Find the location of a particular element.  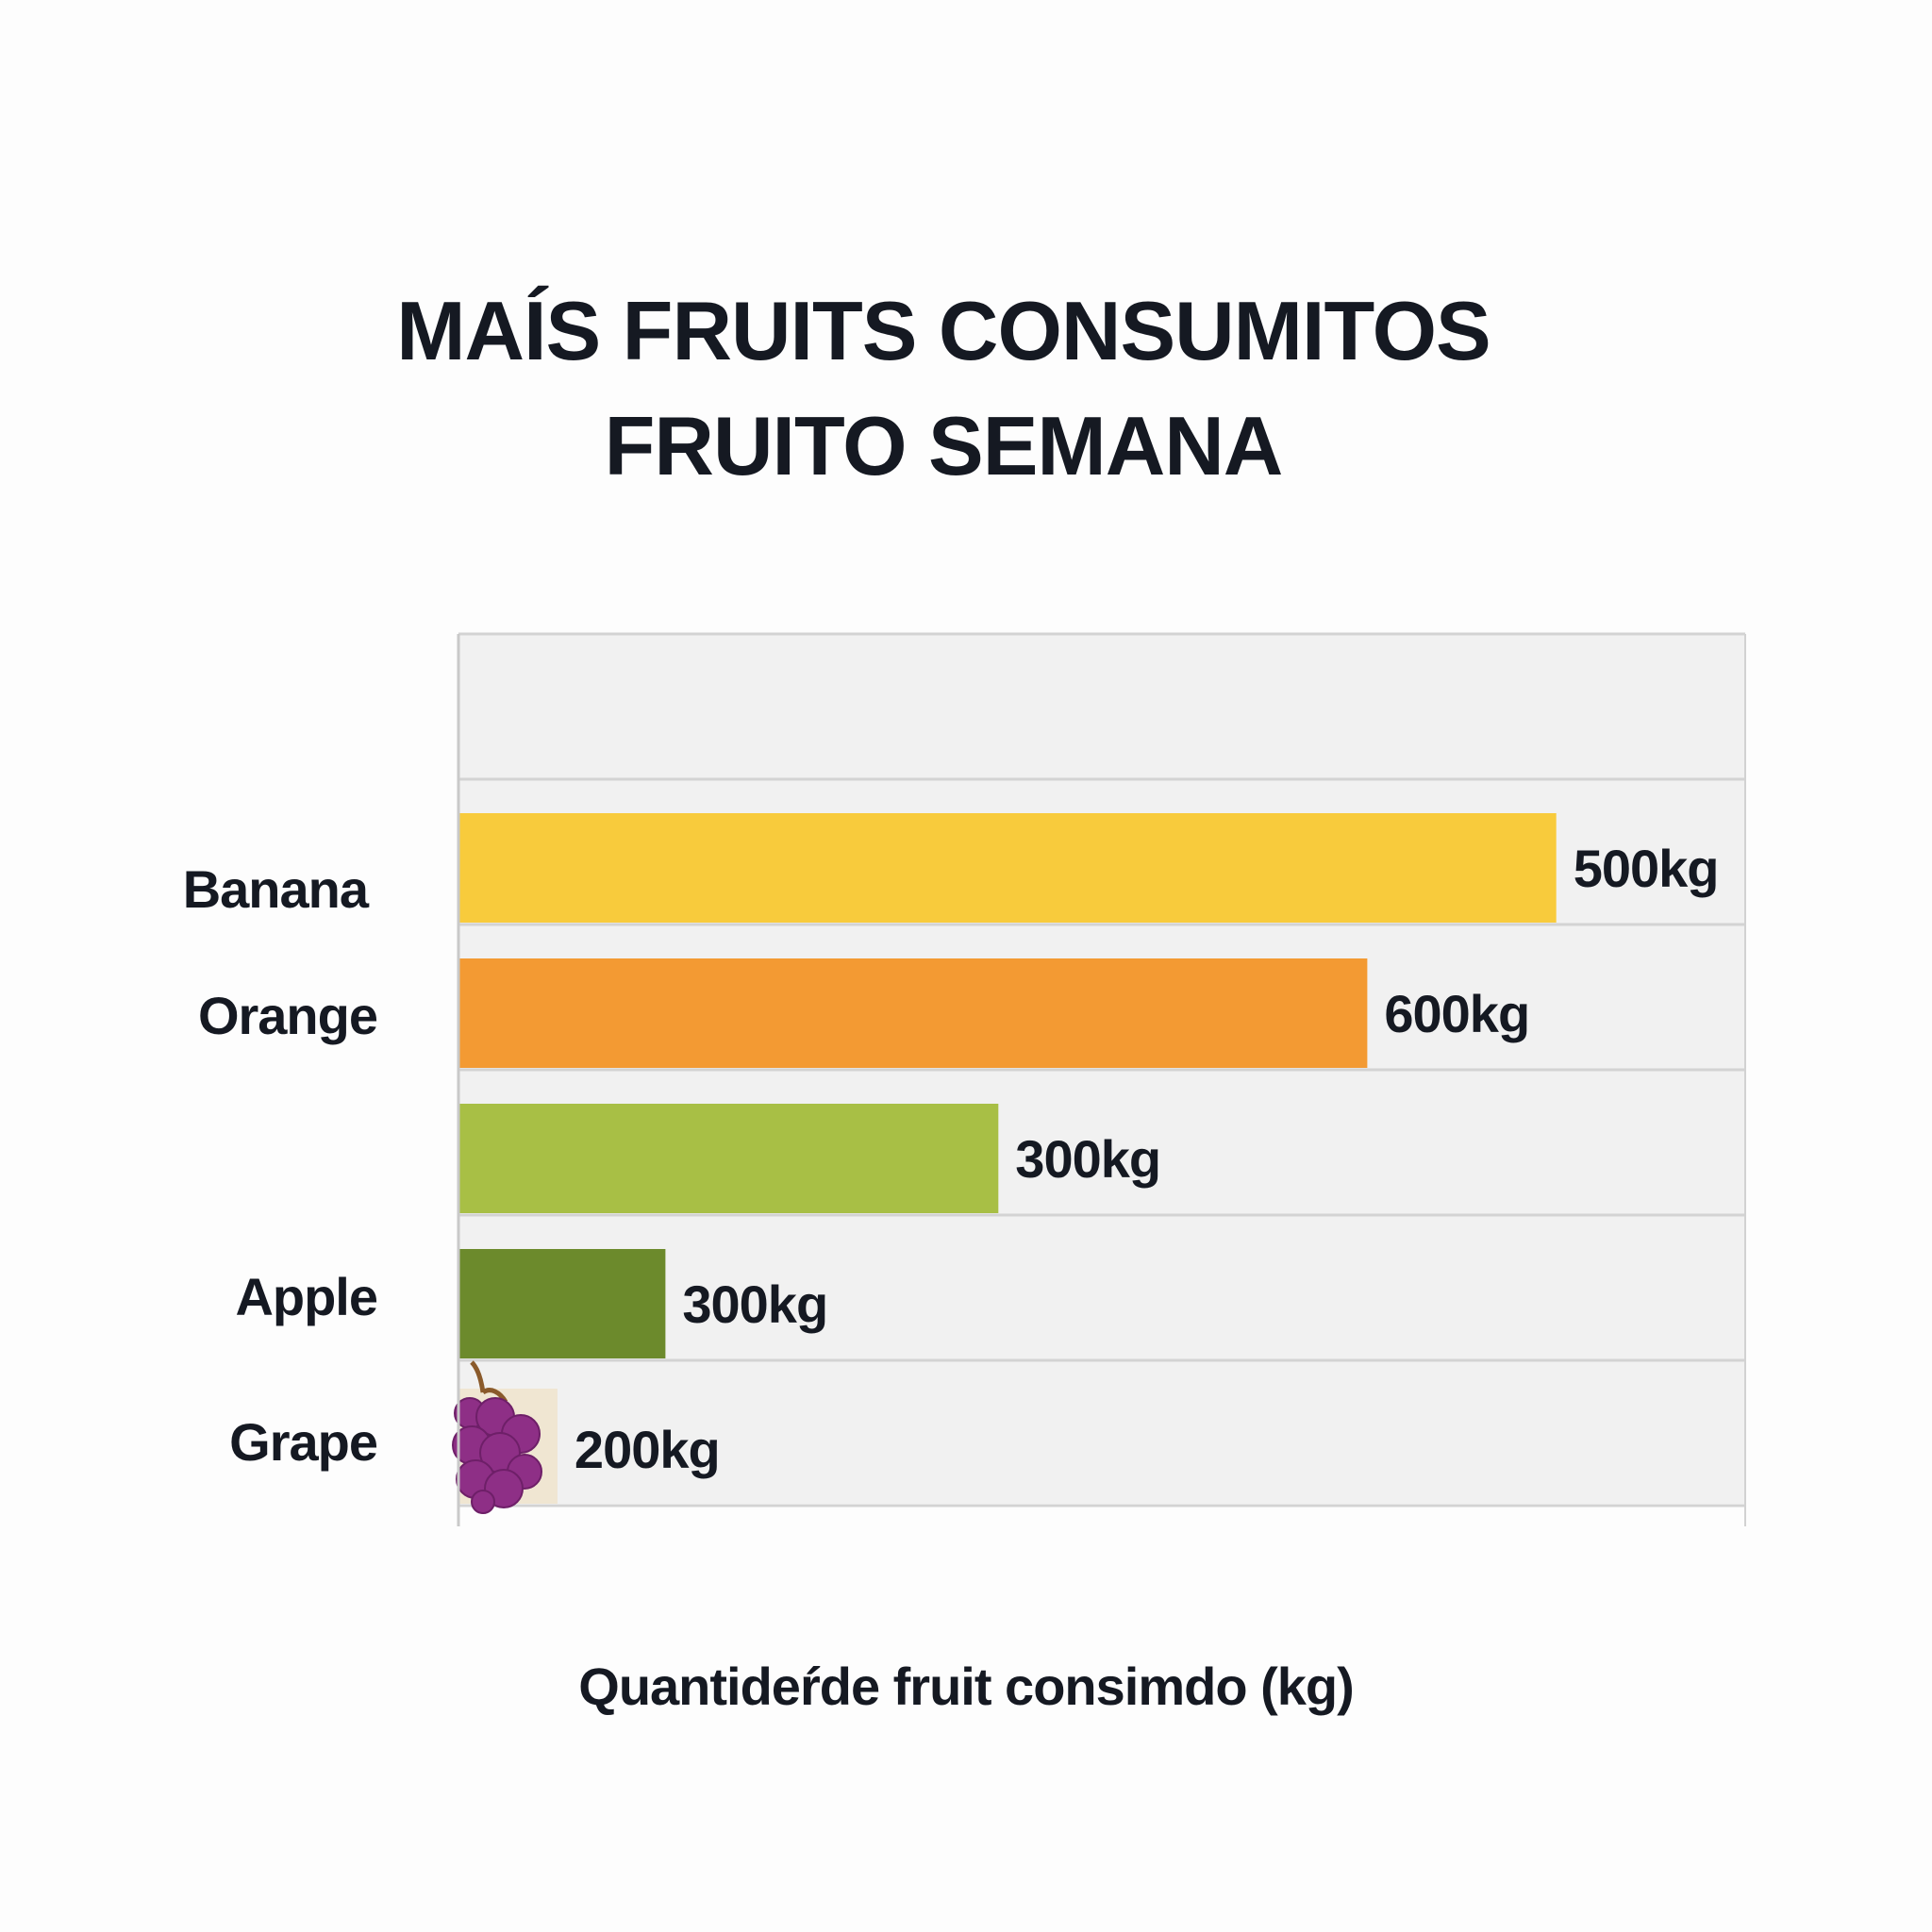

category-label-banana: Banana is located at coordinates (276, 889).